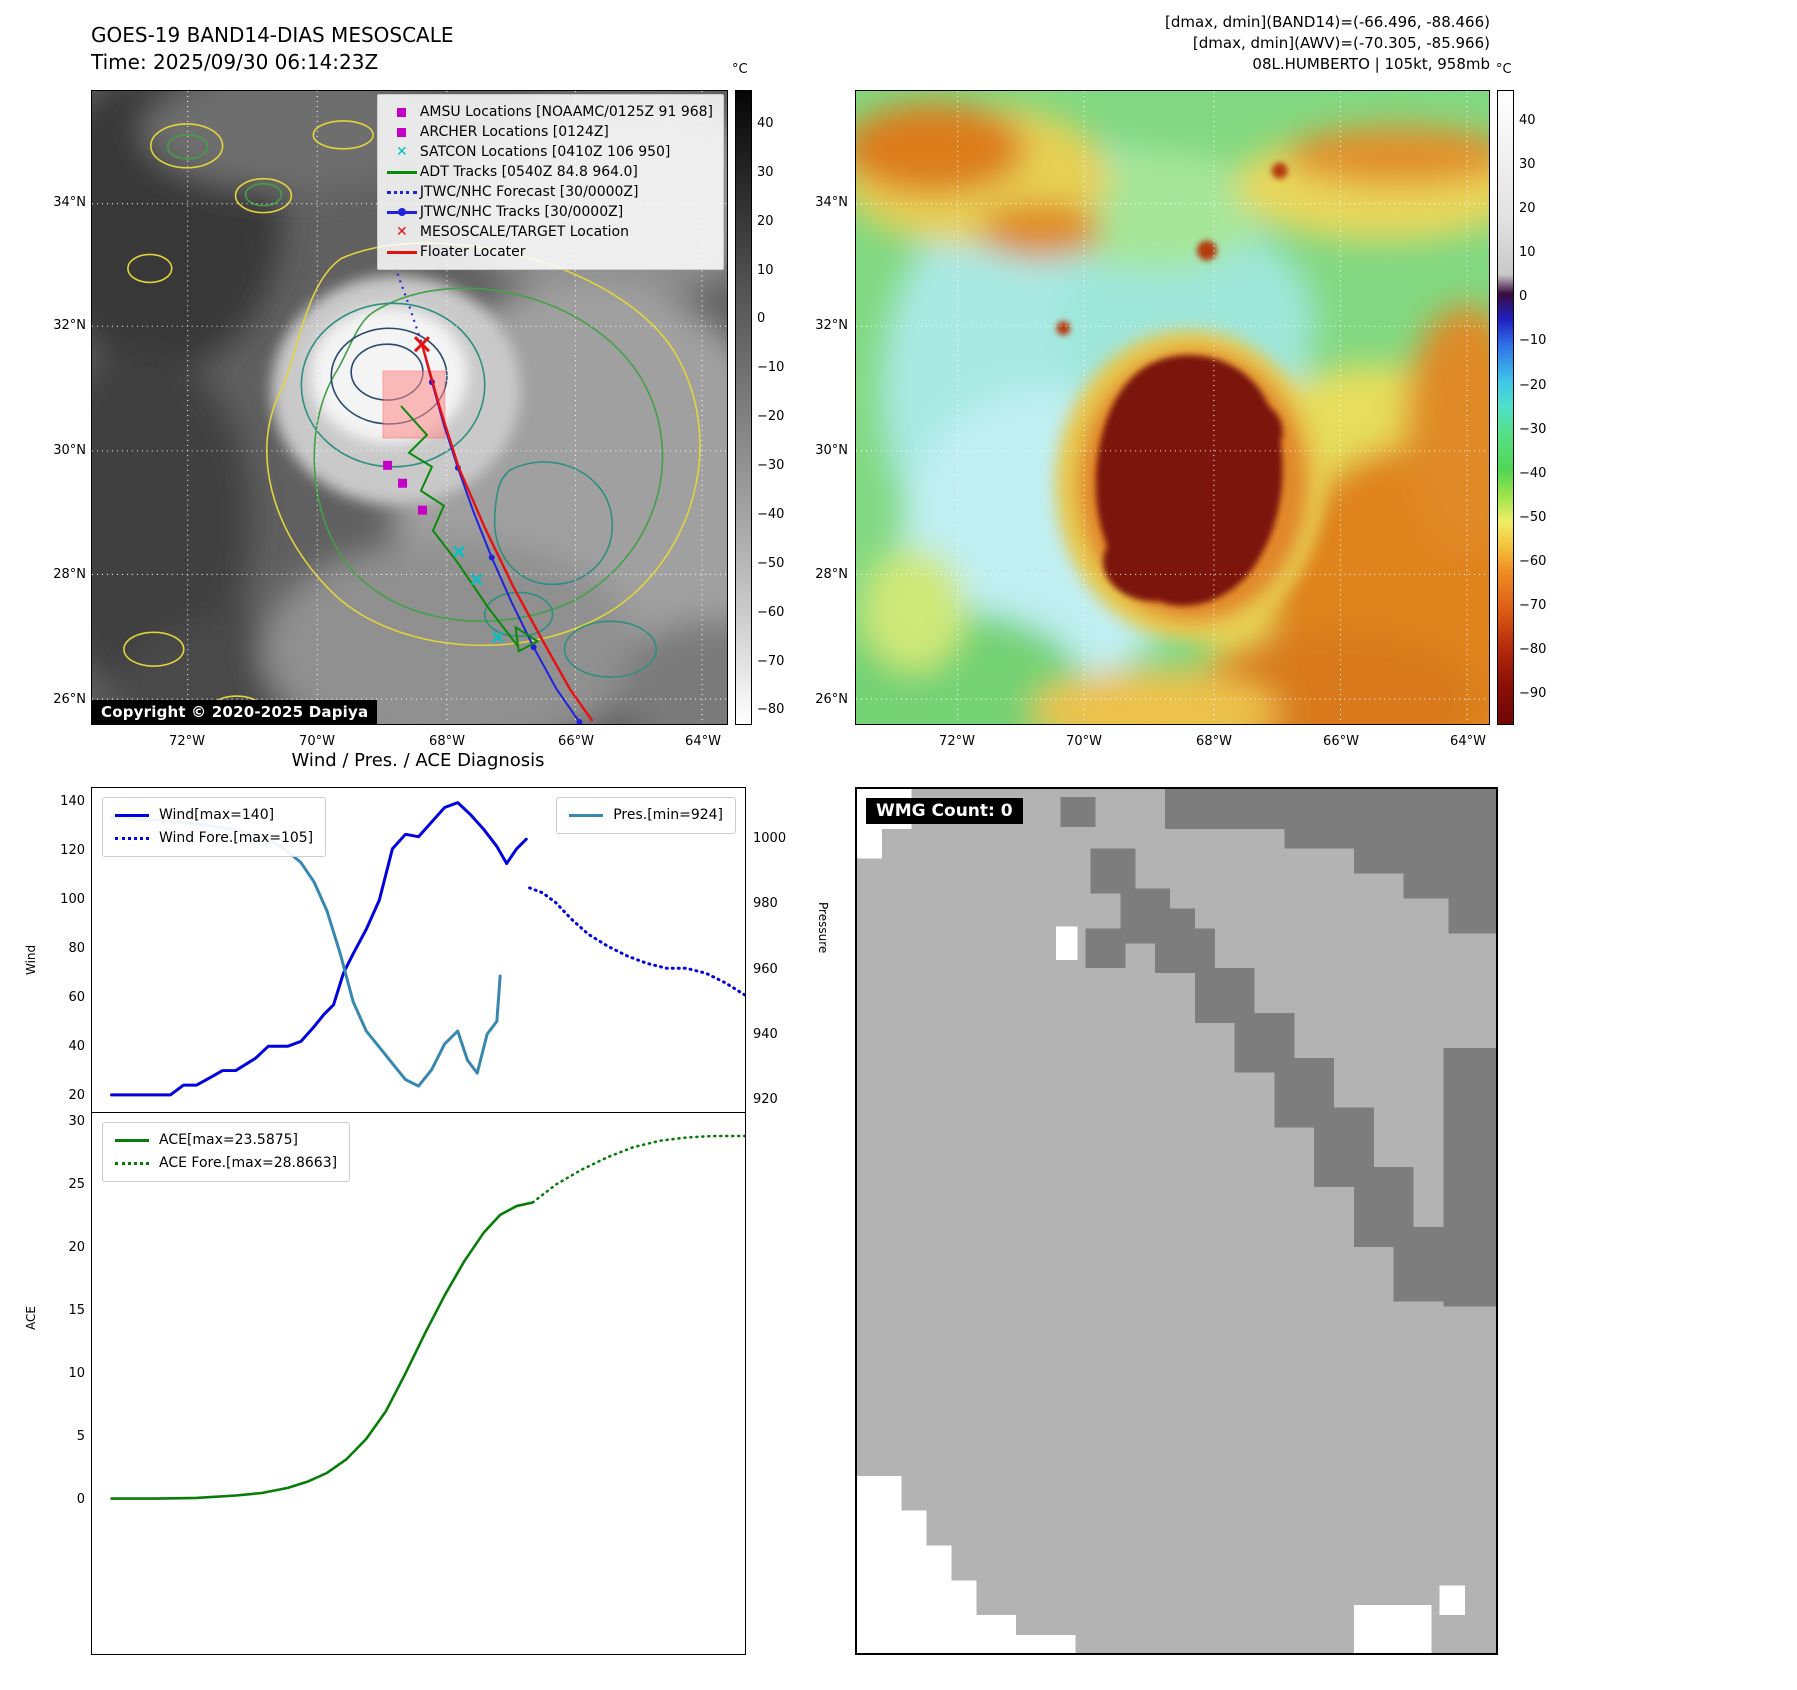 This screenshot has height=1690, width=1797. Describe the element at coordinates (1533, 473) in the screenshot. I see `colorbar-tick: −40` at that location.